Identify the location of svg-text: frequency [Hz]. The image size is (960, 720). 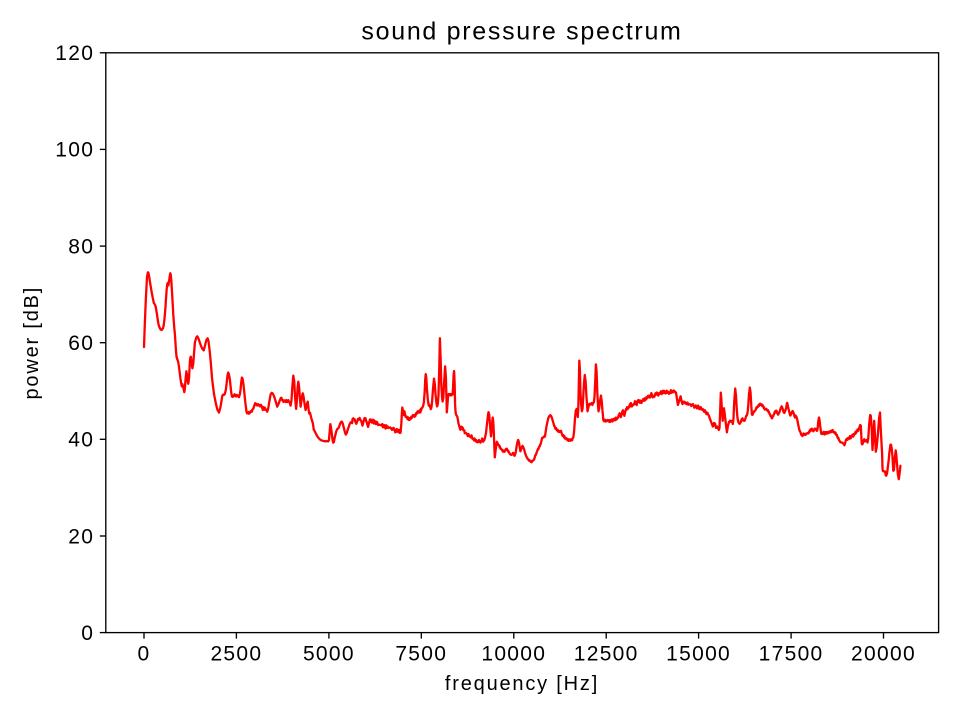
(522, 684).